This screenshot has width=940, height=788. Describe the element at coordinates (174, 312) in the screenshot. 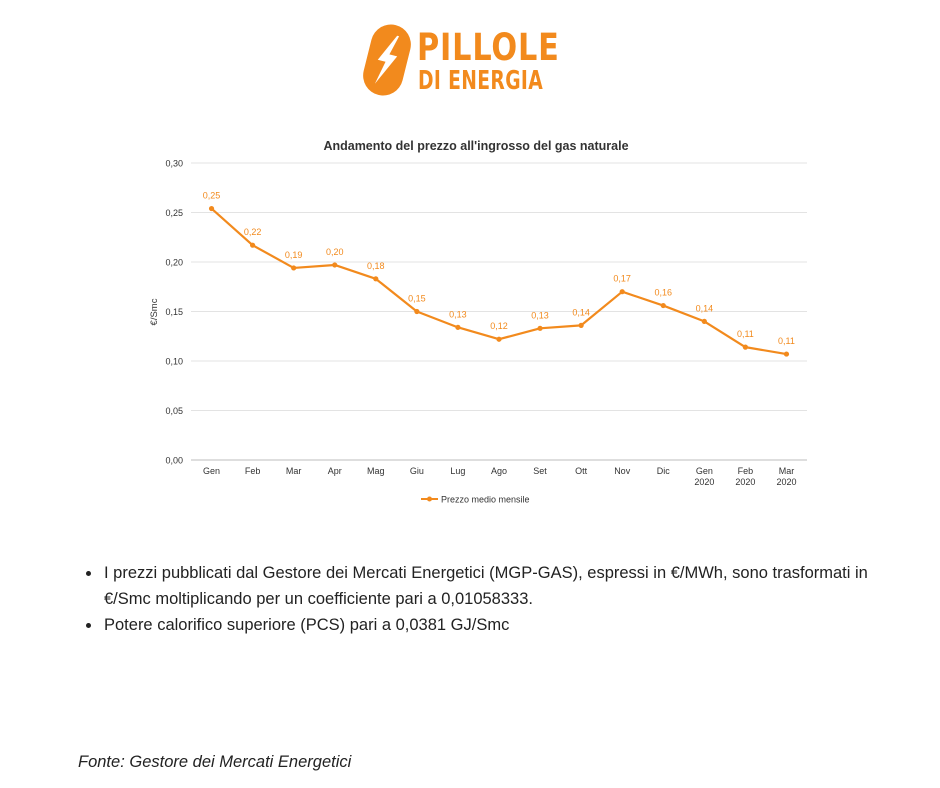

I see `y-tick-label: 0,15` at that location.